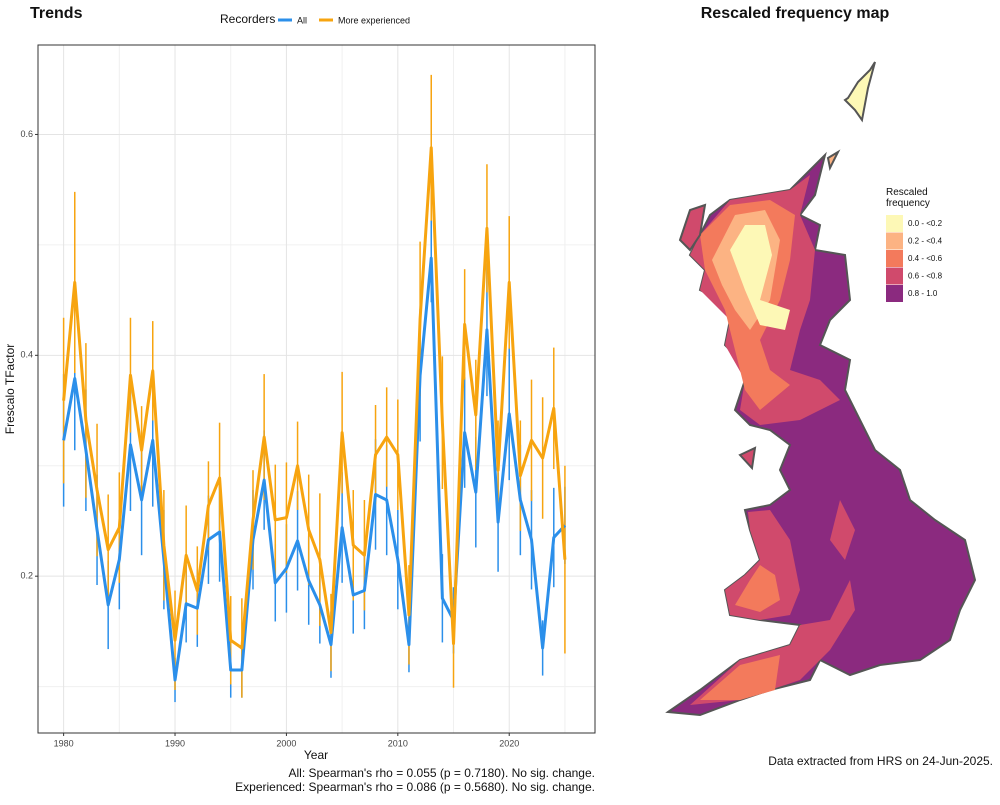 Image resolution: width=1000 pixels, height=805 pixels. I want to click on legend-label: 0.0 - <0.2, so click(925, 223).